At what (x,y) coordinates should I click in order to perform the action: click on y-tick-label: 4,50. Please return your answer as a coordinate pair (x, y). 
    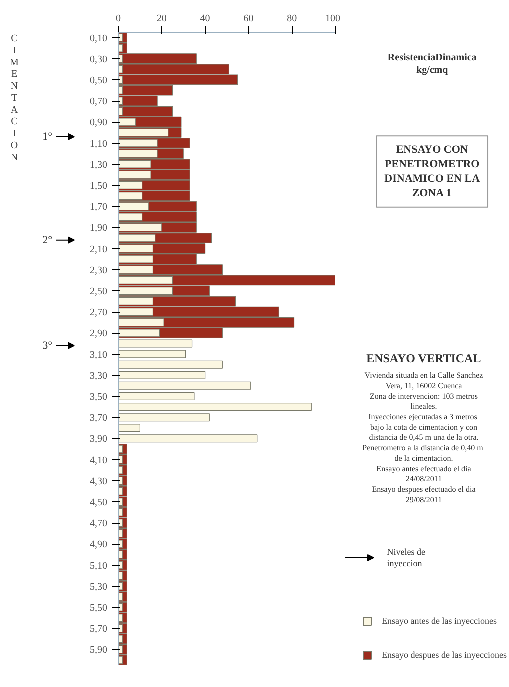
    Looking at the image, I should click on (99, 502).